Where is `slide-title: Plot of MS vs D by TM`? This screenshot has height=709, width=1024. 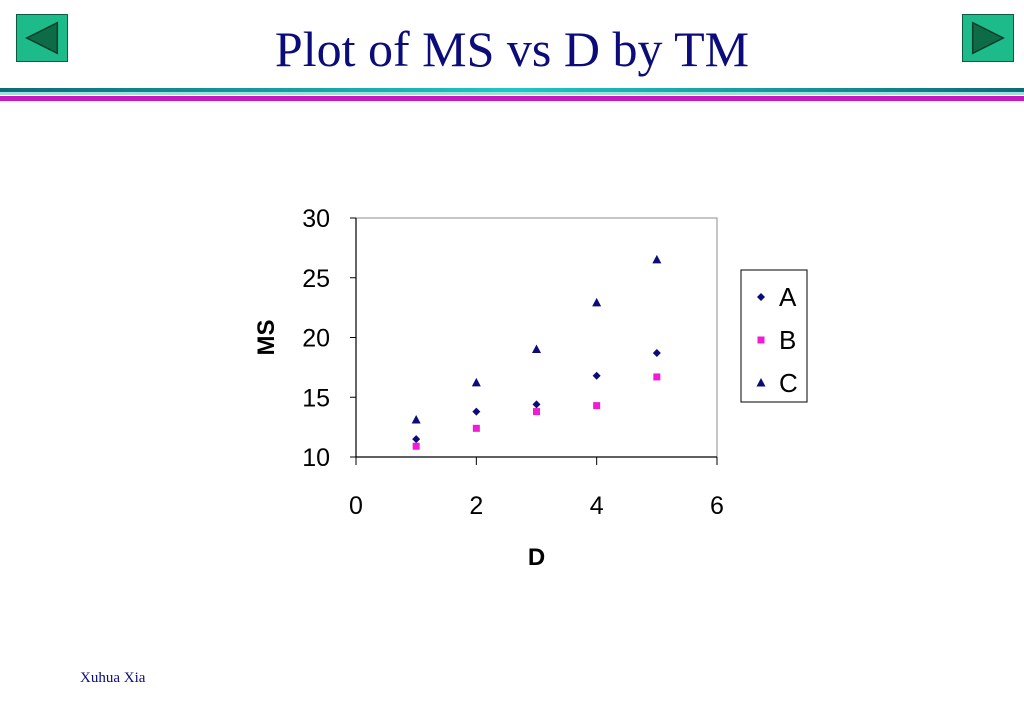 slide-title: Plot of MS vs D by TM is located at coordinates (512, 49).